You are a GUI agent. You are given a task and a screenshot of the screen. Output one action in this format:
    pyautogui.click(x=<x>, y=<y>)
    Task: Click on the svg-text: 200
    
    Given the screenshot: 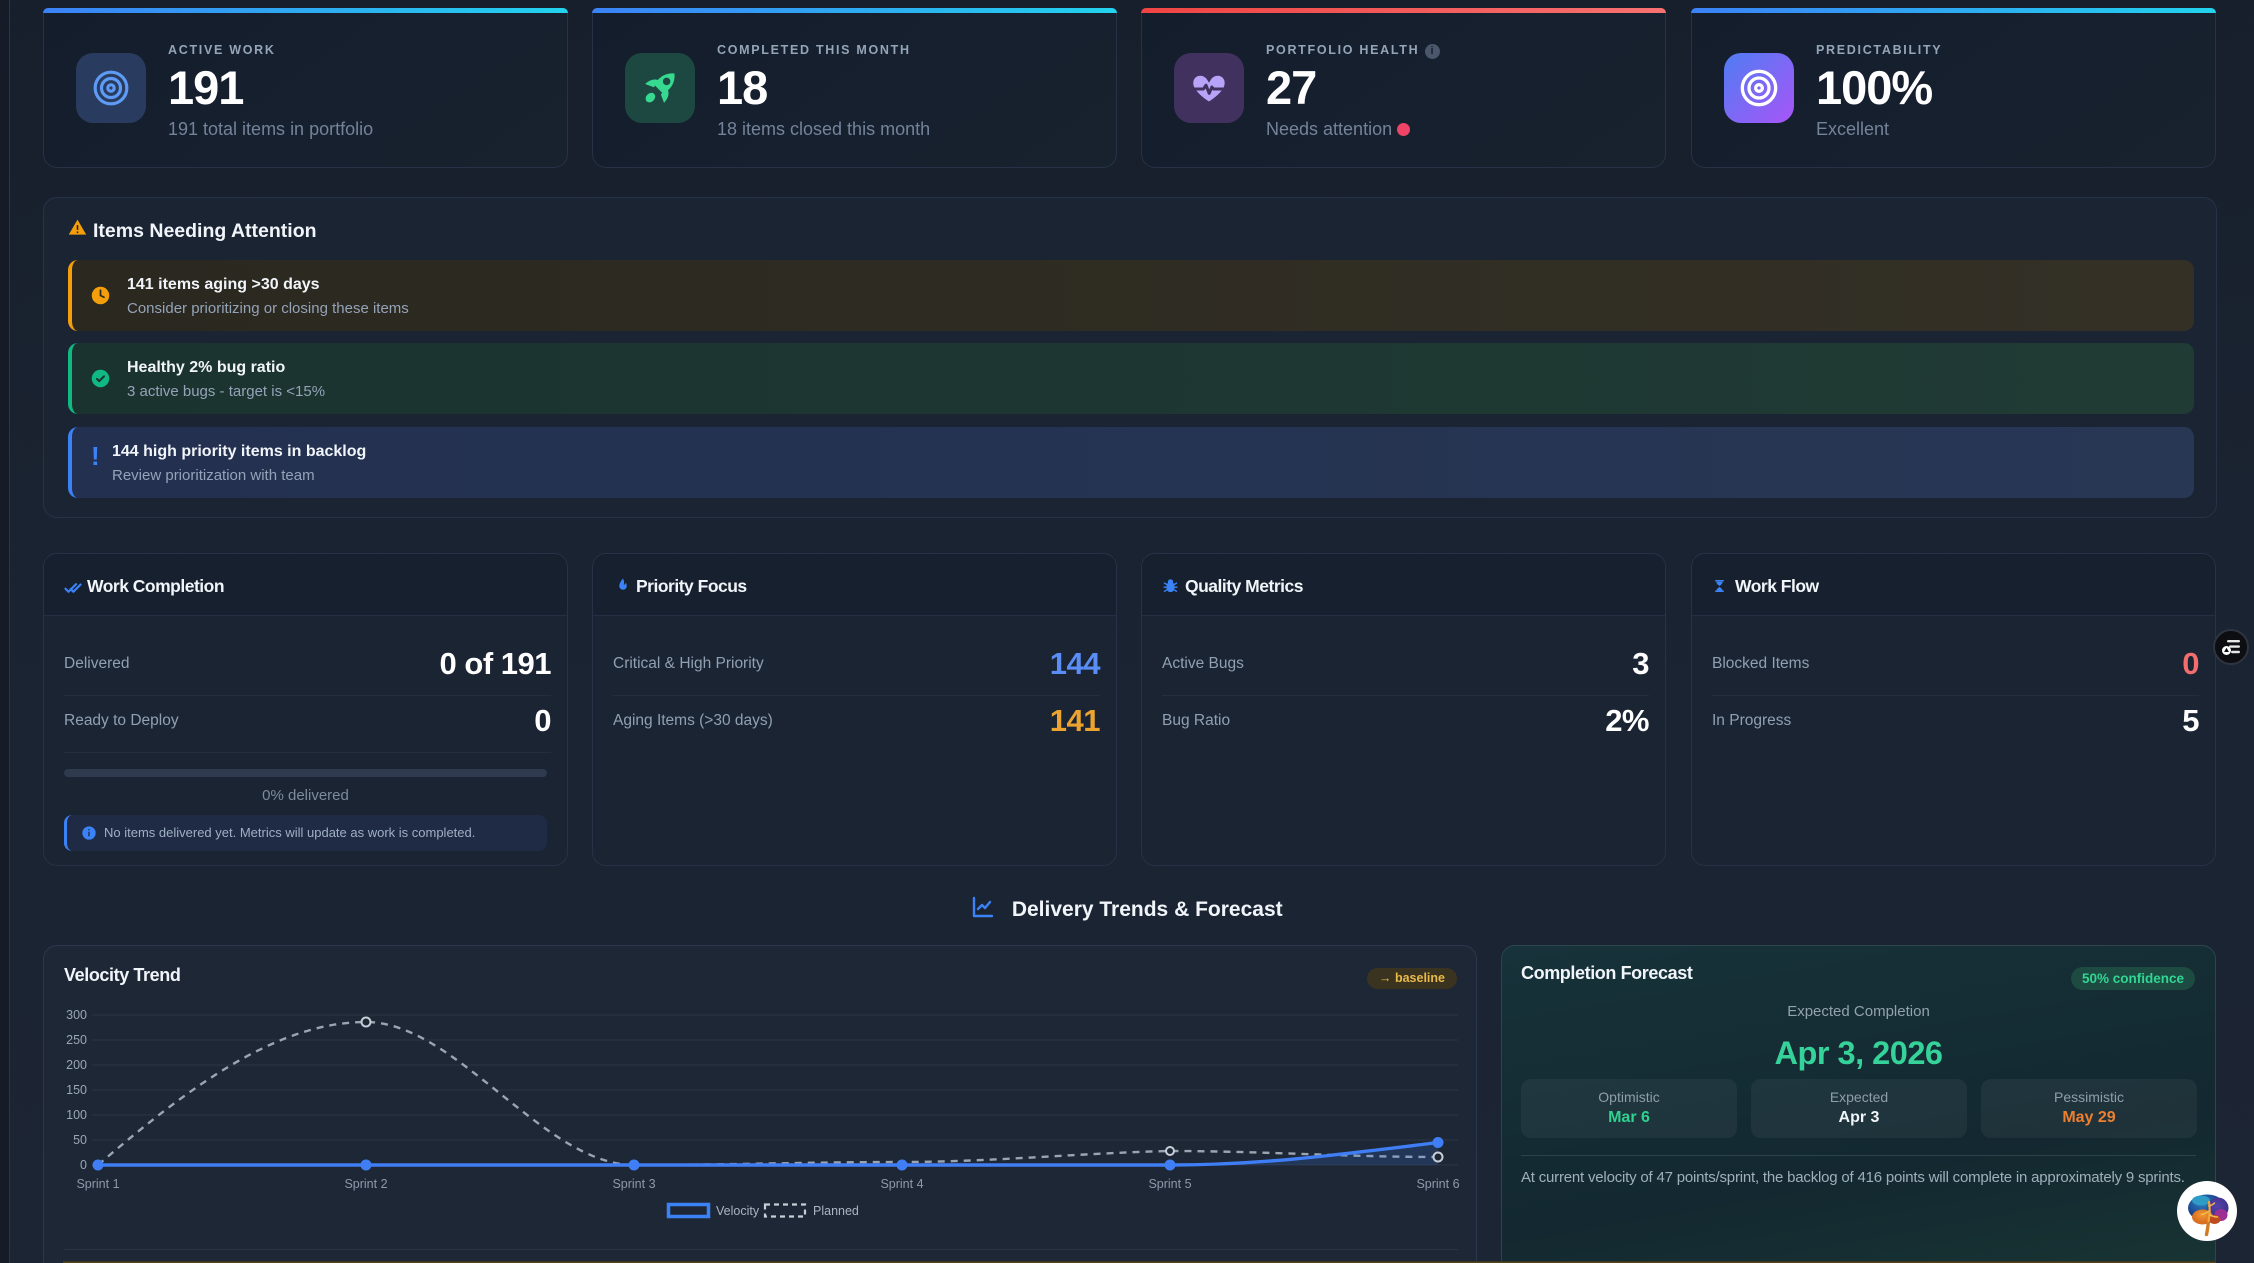 What is the action you would take?
    pyautogui.click(x=76, y=1065)
    